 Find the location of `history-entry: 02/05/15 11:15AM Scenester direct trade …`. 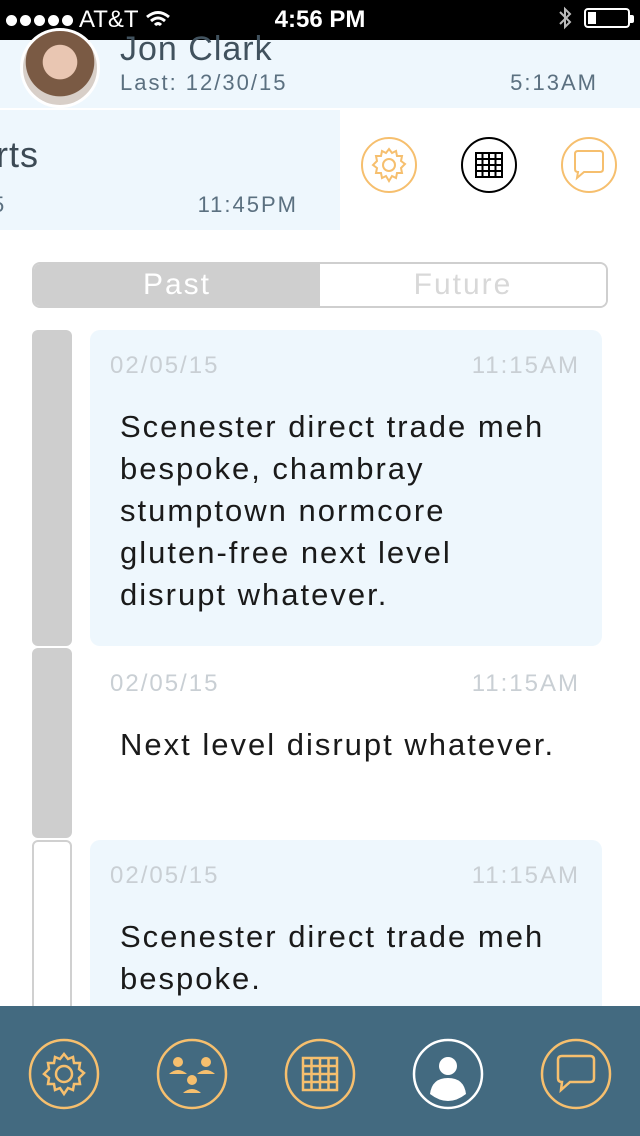

history-entry: 02/05/15 11:15AM Scenester direct trade … is located at coordinates (346, 930).